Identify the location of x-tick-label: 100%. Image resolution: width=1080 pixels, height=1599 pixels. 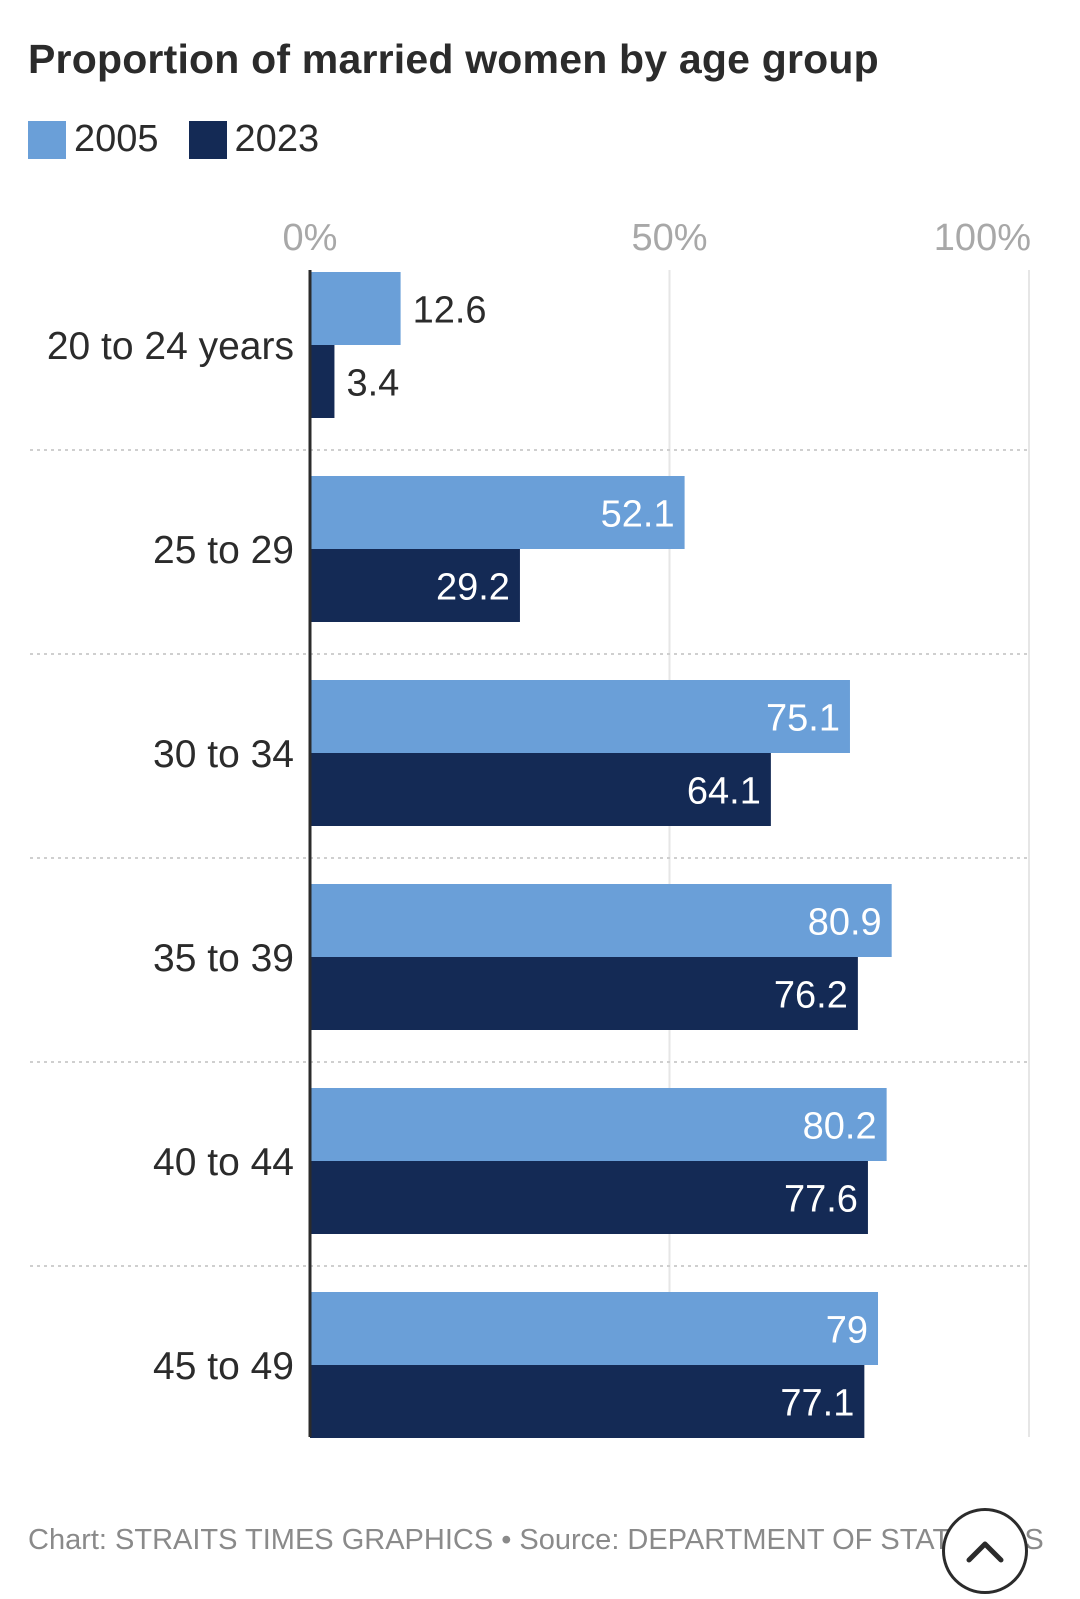
(982, 238).